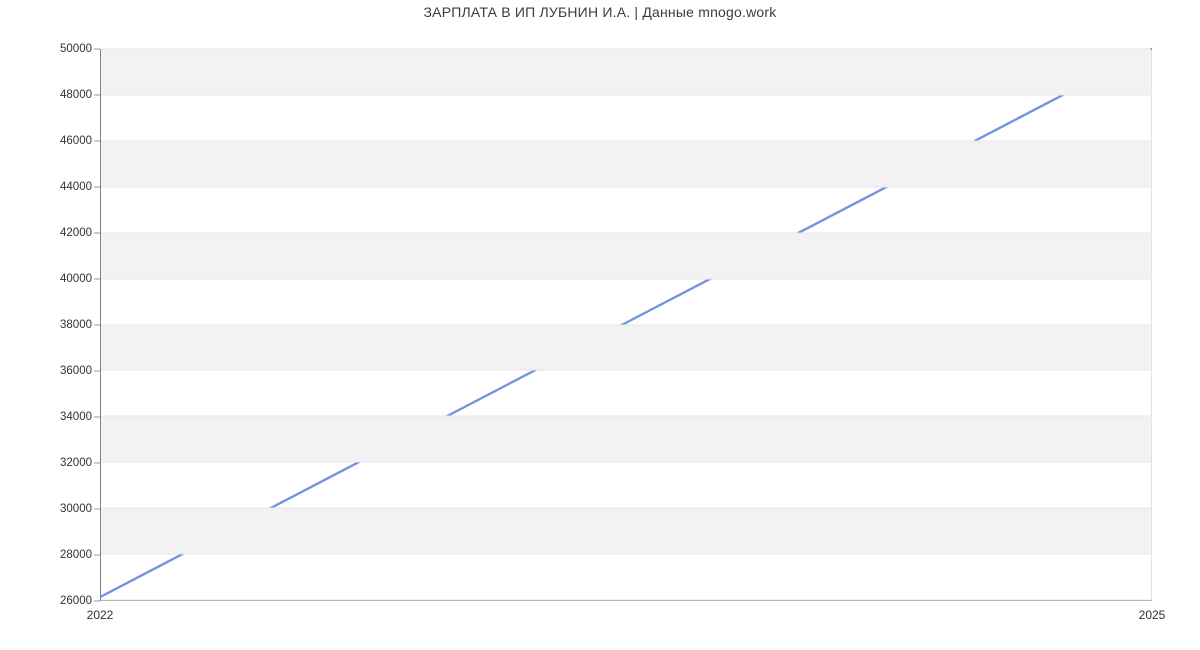  I want to click on y-axis-ticks, so click(97, 325).